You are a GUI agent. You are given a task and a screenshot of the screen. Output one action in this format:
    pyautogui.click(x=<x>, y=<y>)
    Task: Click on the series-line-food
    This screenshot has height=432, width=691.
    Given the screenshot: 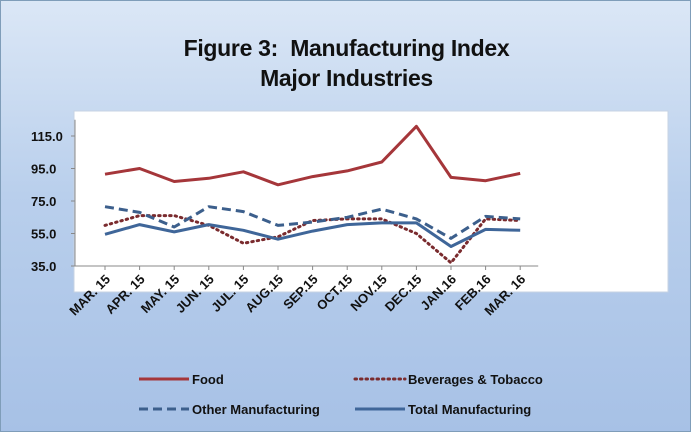 What is the action you would take?
    pyautogui.click(x=312, y=155)
    